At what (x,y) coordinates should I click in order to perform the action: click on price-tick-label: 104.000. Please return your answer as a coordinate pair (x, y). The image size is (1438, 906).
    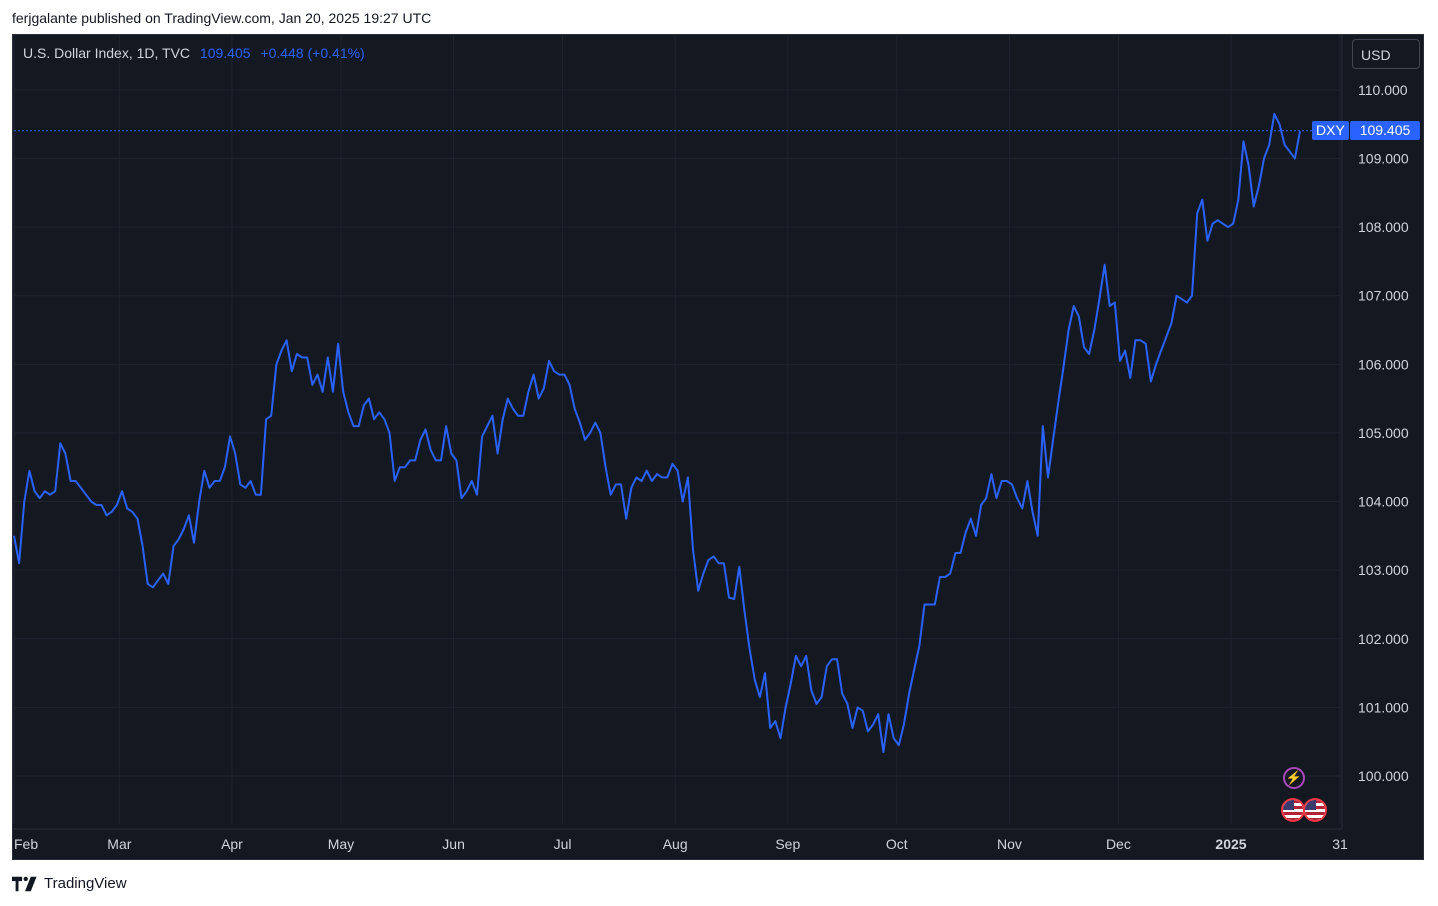
    Looking at the image, I should click on (1383, 502).